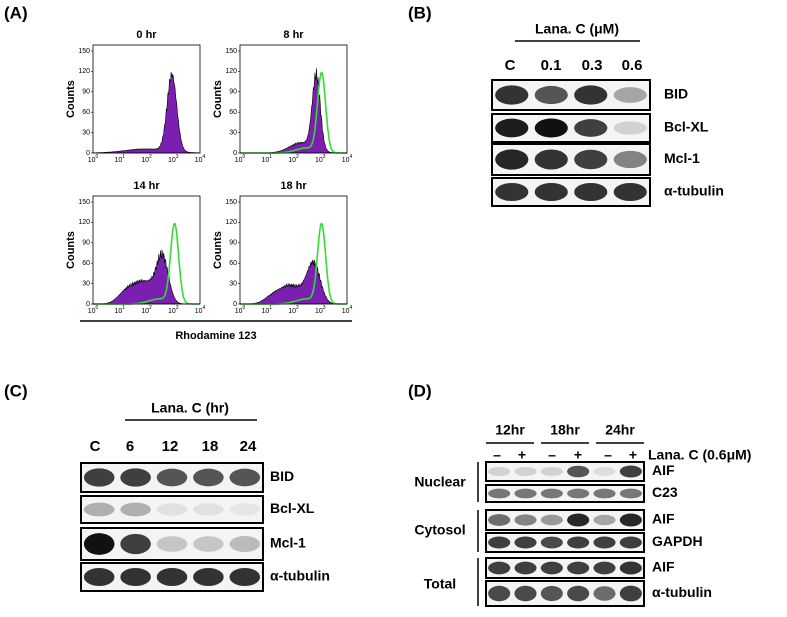  What do you see at coordinates (146, 35) in the screenshot?
I see `plot-title: 0 hr` at bounding box center [146, 35].